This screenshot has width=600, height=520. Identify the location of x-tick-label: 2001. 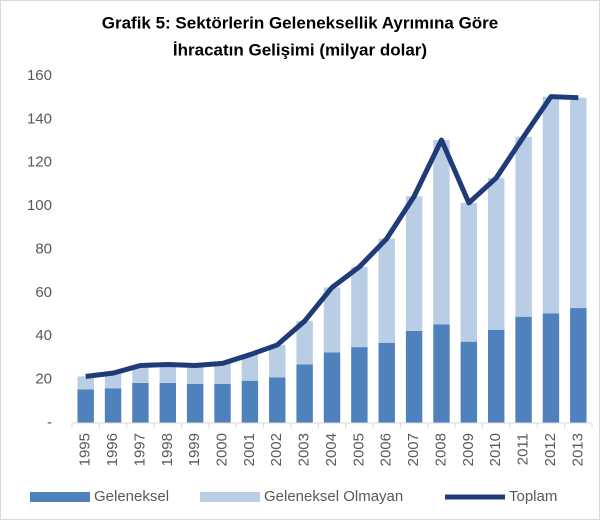
(249, 449).